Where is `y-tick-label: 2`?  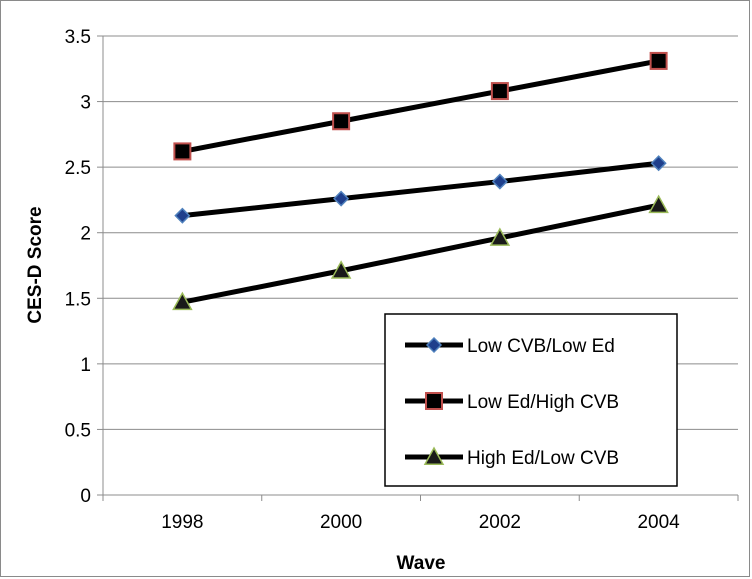 y-tick-label: 2 is located at coordinates (85, 234).